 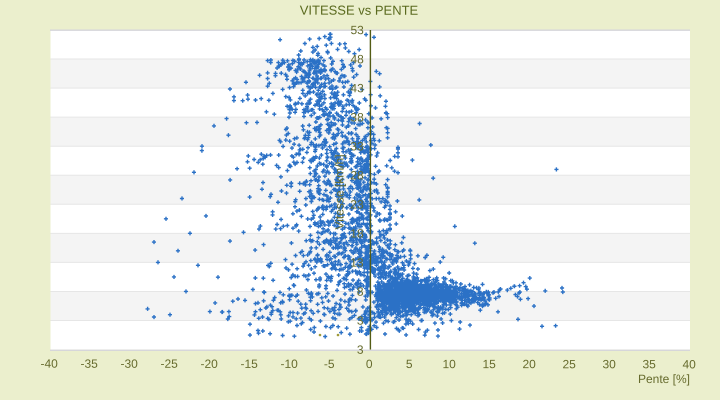 What do you see at coordinates (664, 379) in the screenshot?
I see `svg-text: Pente [%]` at bounding box center [664, 379].